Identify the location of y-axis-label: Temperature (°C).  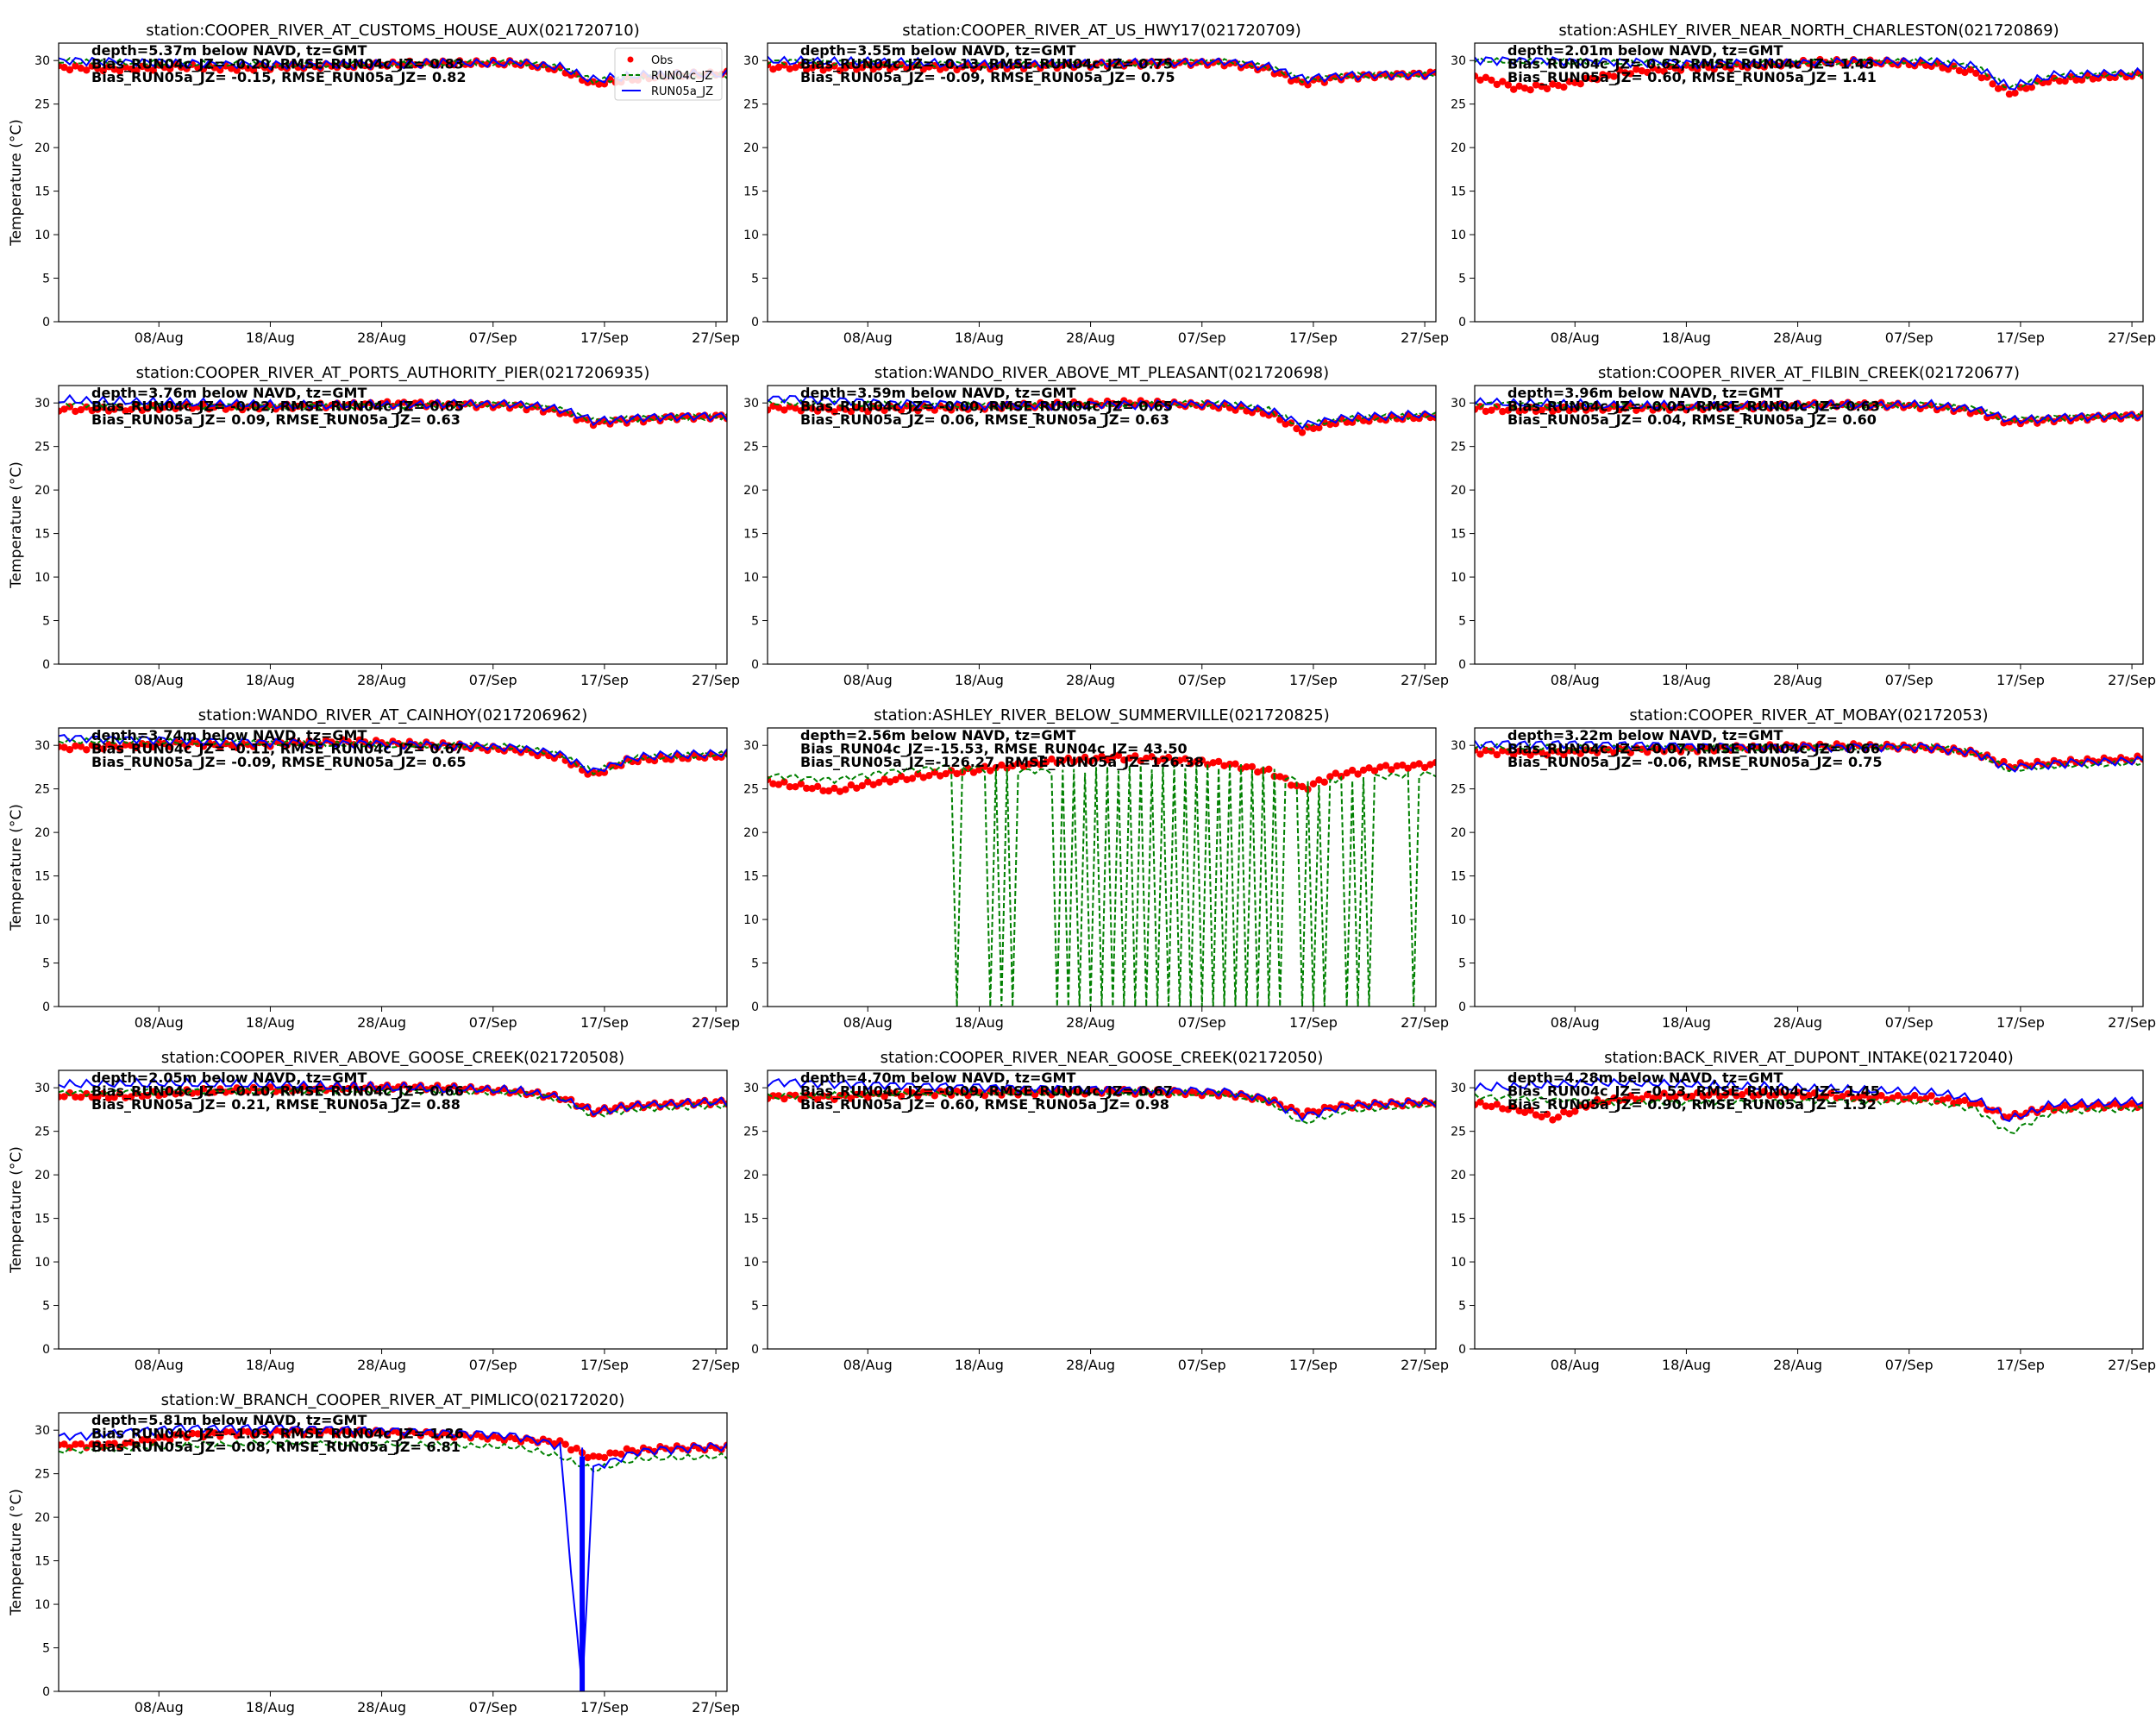
(16, 1210).